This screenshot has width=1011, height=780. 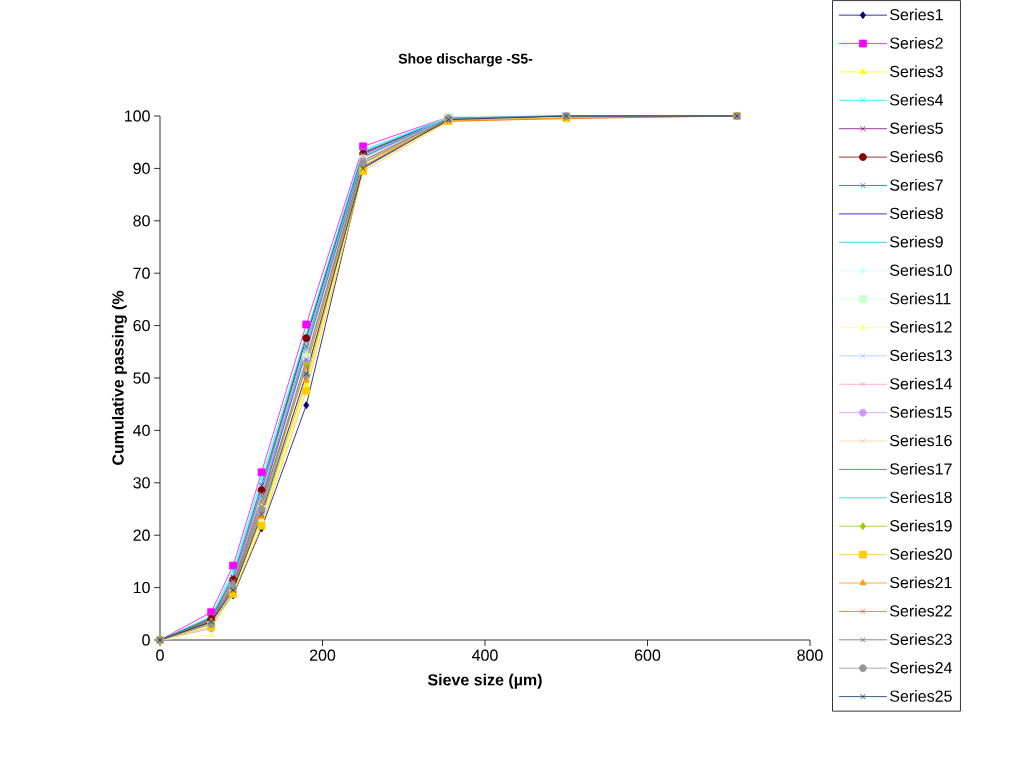 What do you see at coordinates (141, 430) in the screenshot?
I see `y-tick-label: 40` at bounding box center [141, 430].